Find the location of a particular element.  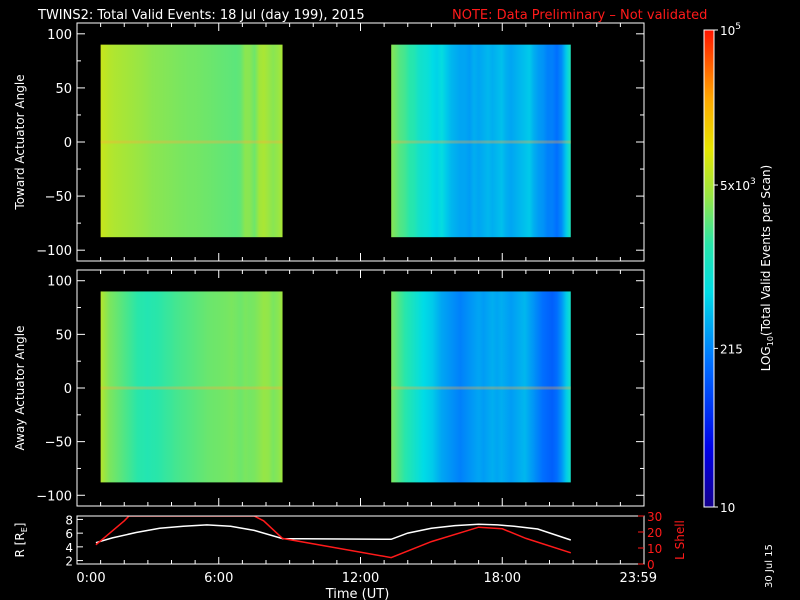

colorbar-tick-label: 215 is located at coordinates (731, 349).